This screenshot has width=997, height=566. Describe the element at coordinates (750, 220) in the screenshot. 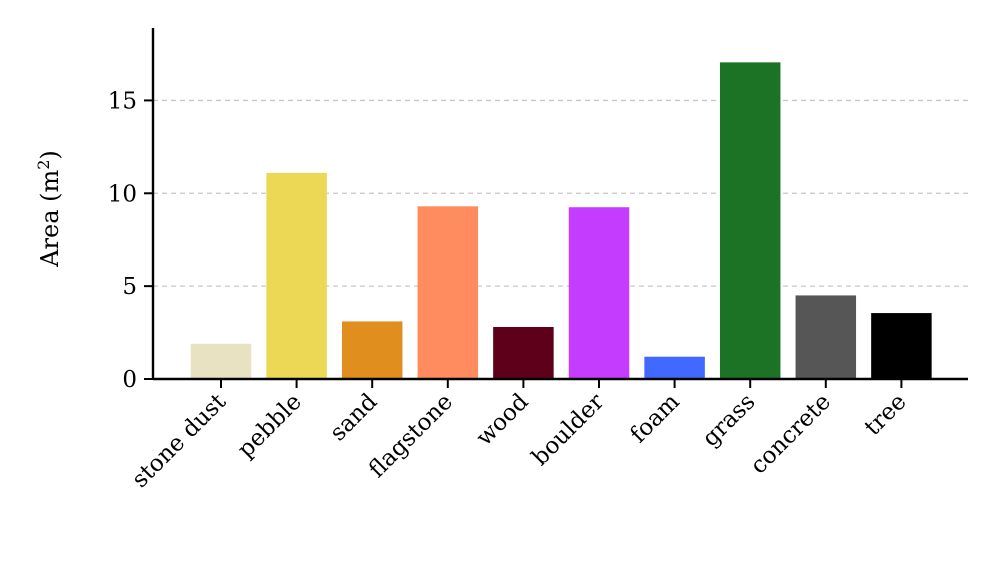

I see `bar-grass` at that location.